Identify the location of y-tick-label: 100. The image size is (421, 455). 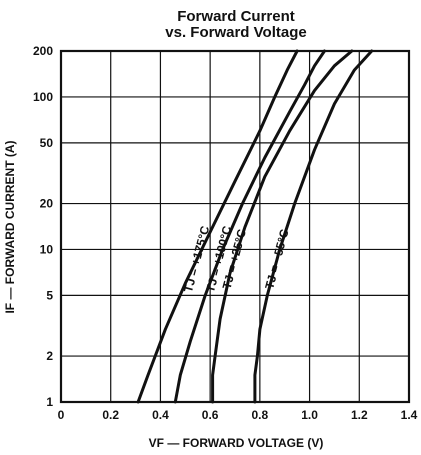
(43, 97).